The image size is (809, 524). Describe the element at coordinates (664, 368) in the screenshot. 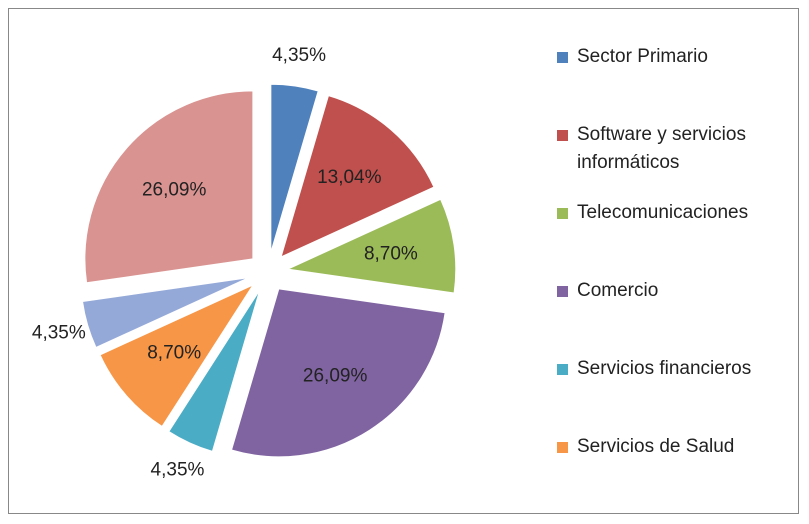

I see `legend-label: Servicios financieros` at that location.